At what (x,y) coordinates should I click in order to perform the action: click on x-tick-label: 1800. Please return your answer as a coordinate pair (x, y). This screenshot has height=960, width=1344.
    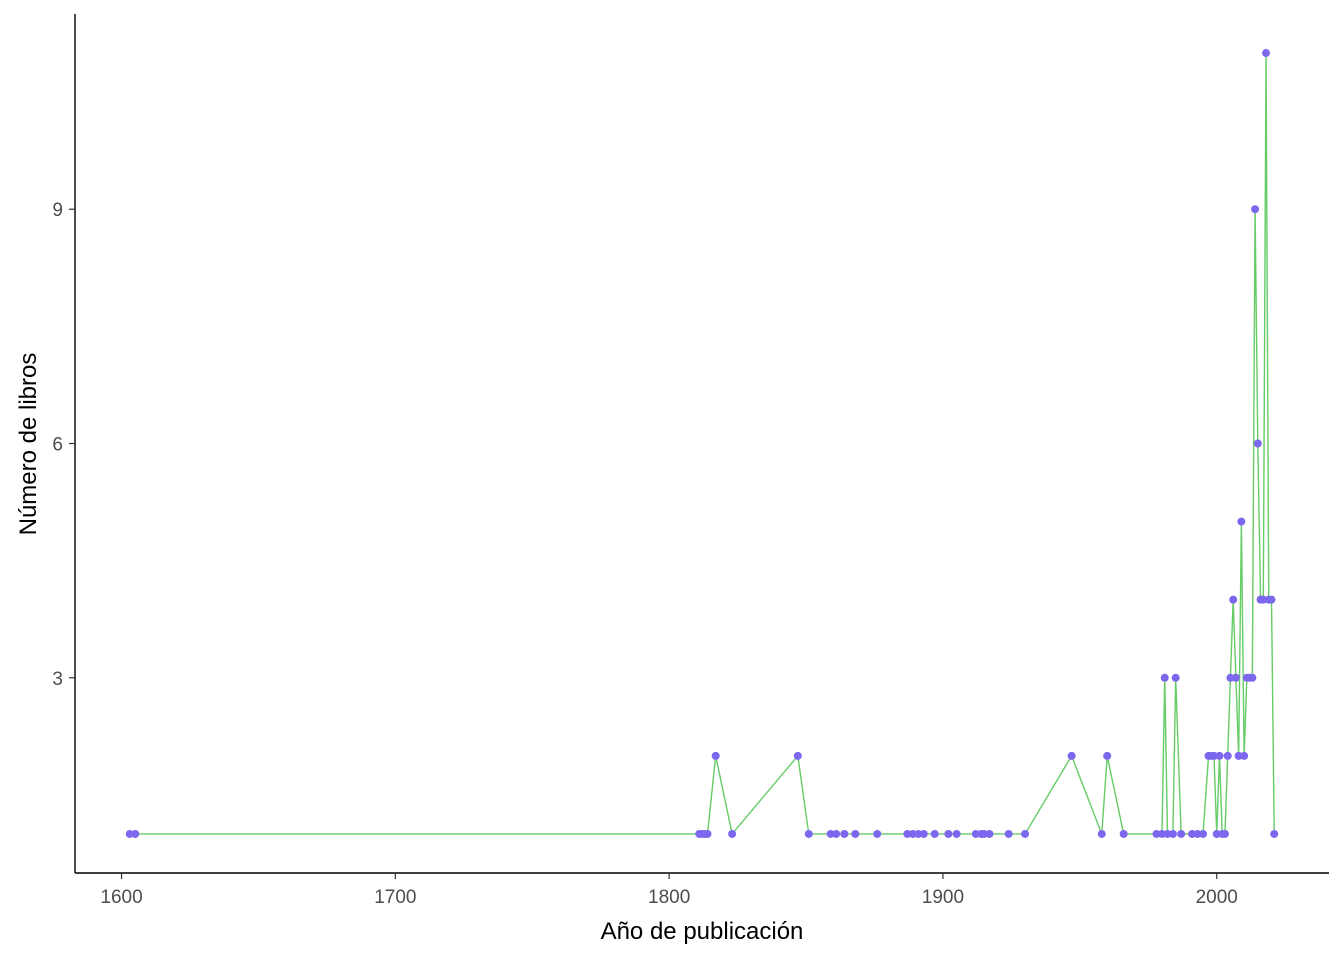
    Looking at the image, I should click on (669, 897).